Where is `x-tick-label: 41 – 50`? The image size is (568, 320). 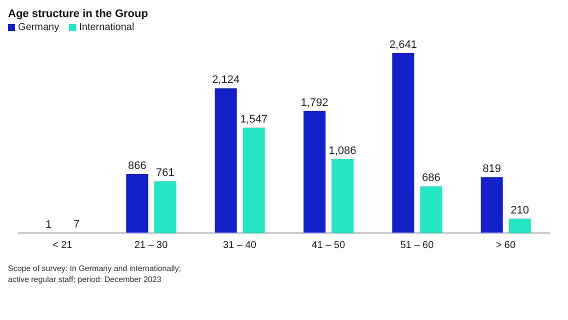
x-tick-label: 41 – 50 is located at coordinates (329, 246).